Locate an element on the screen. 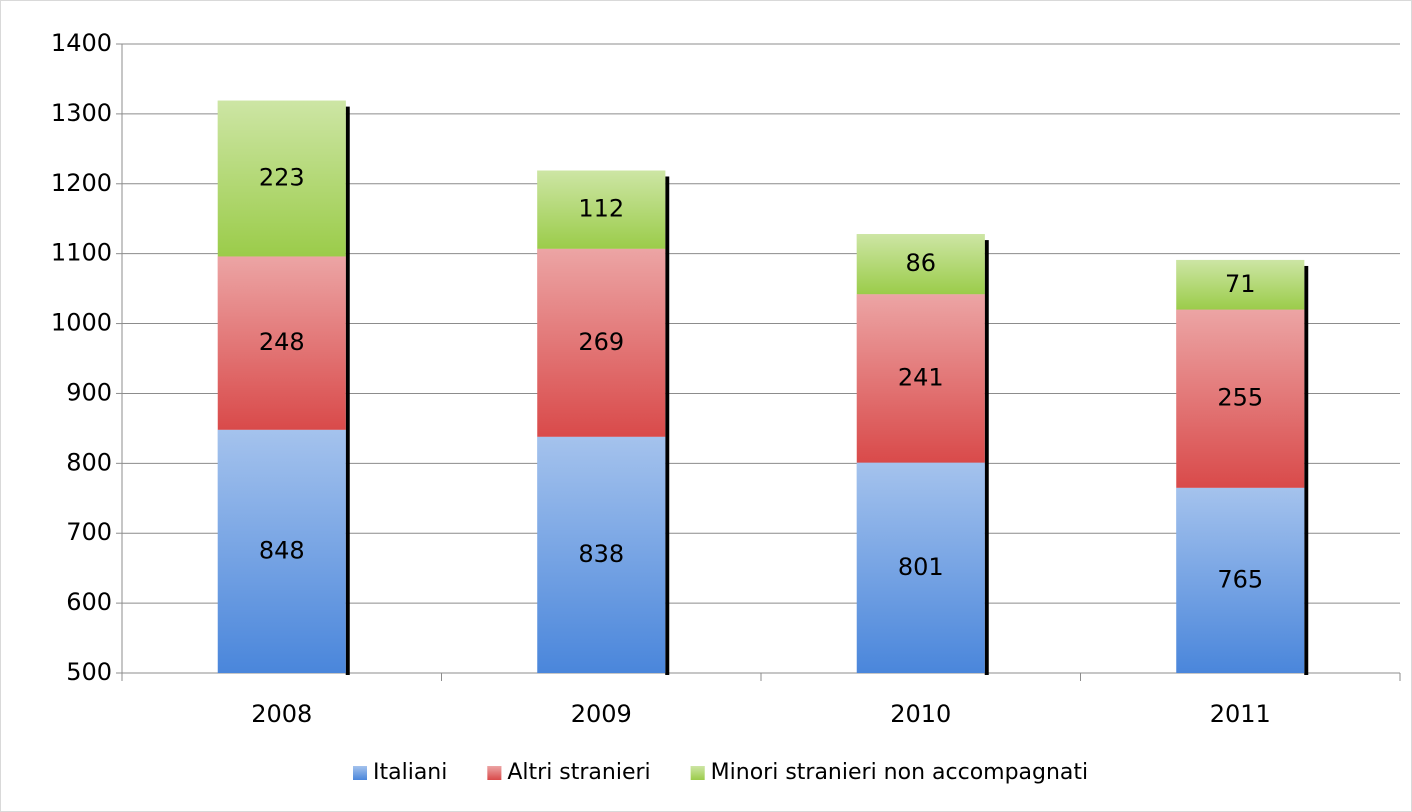 This screenshot has width=1412, height=812. data-label: 223 is located at coordinates (282, 178).